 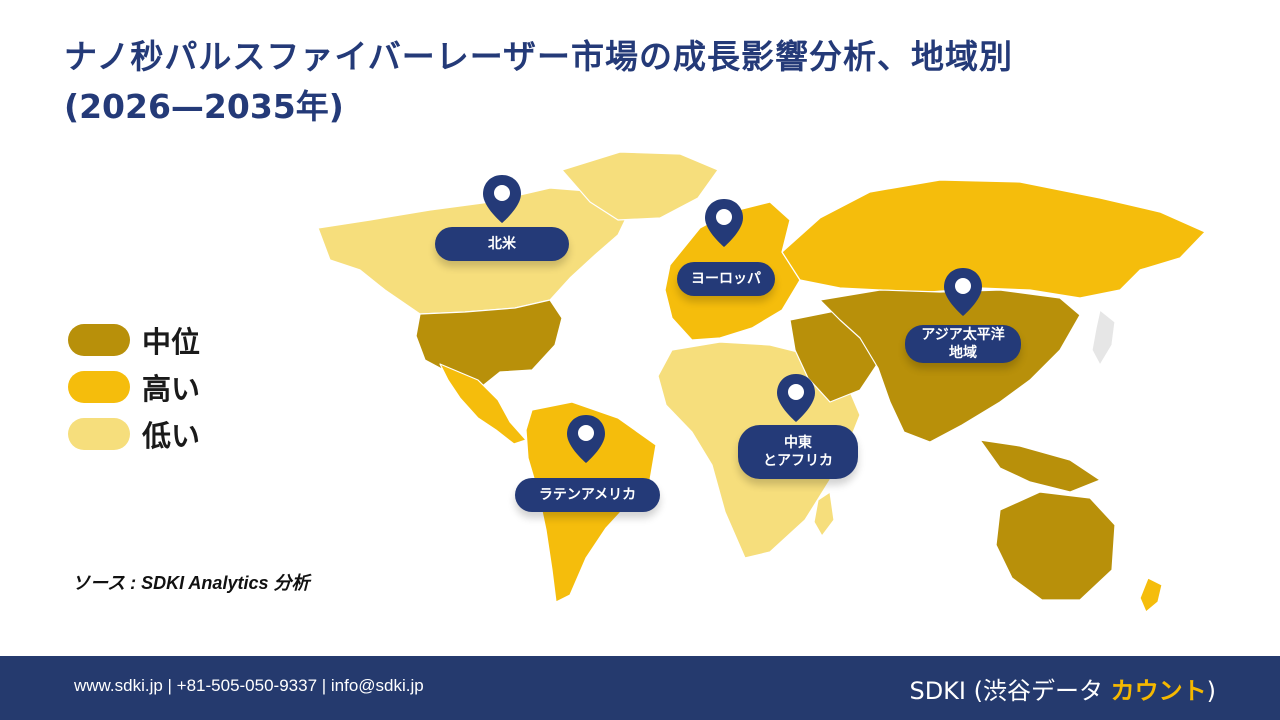 I want to click on asia-pacific-pin-icon, so click(x=963, y=292).